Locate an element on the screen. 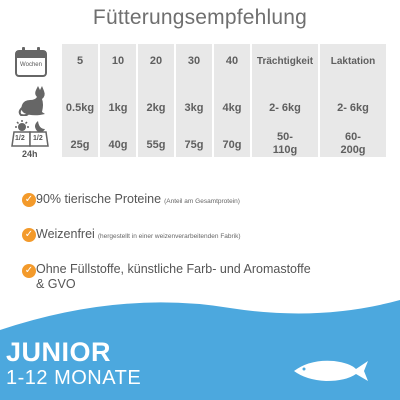  cat-icon is located at coordinates (33, 103).